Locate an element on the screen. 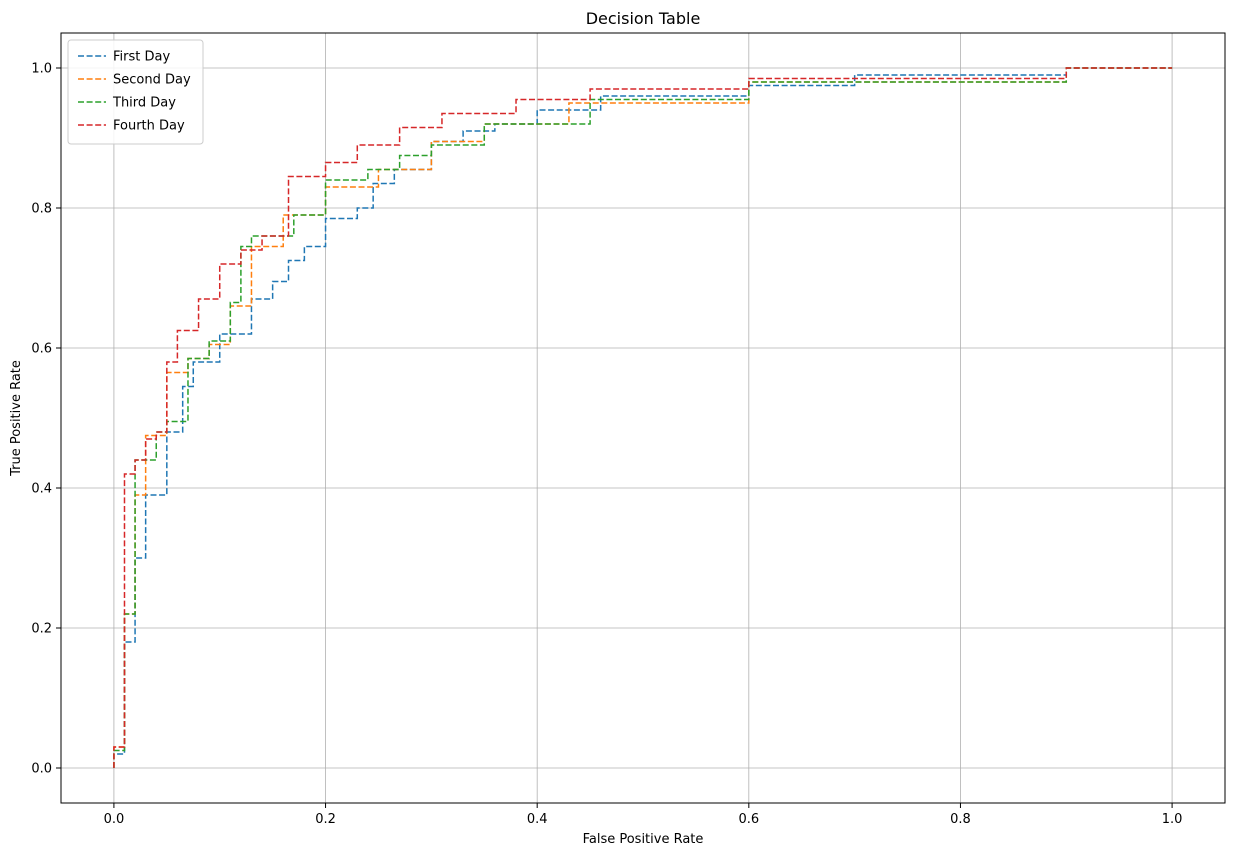 This screenshot has width=1233, height=855. legend-label: Third Day is located at coordinates (144, 103).